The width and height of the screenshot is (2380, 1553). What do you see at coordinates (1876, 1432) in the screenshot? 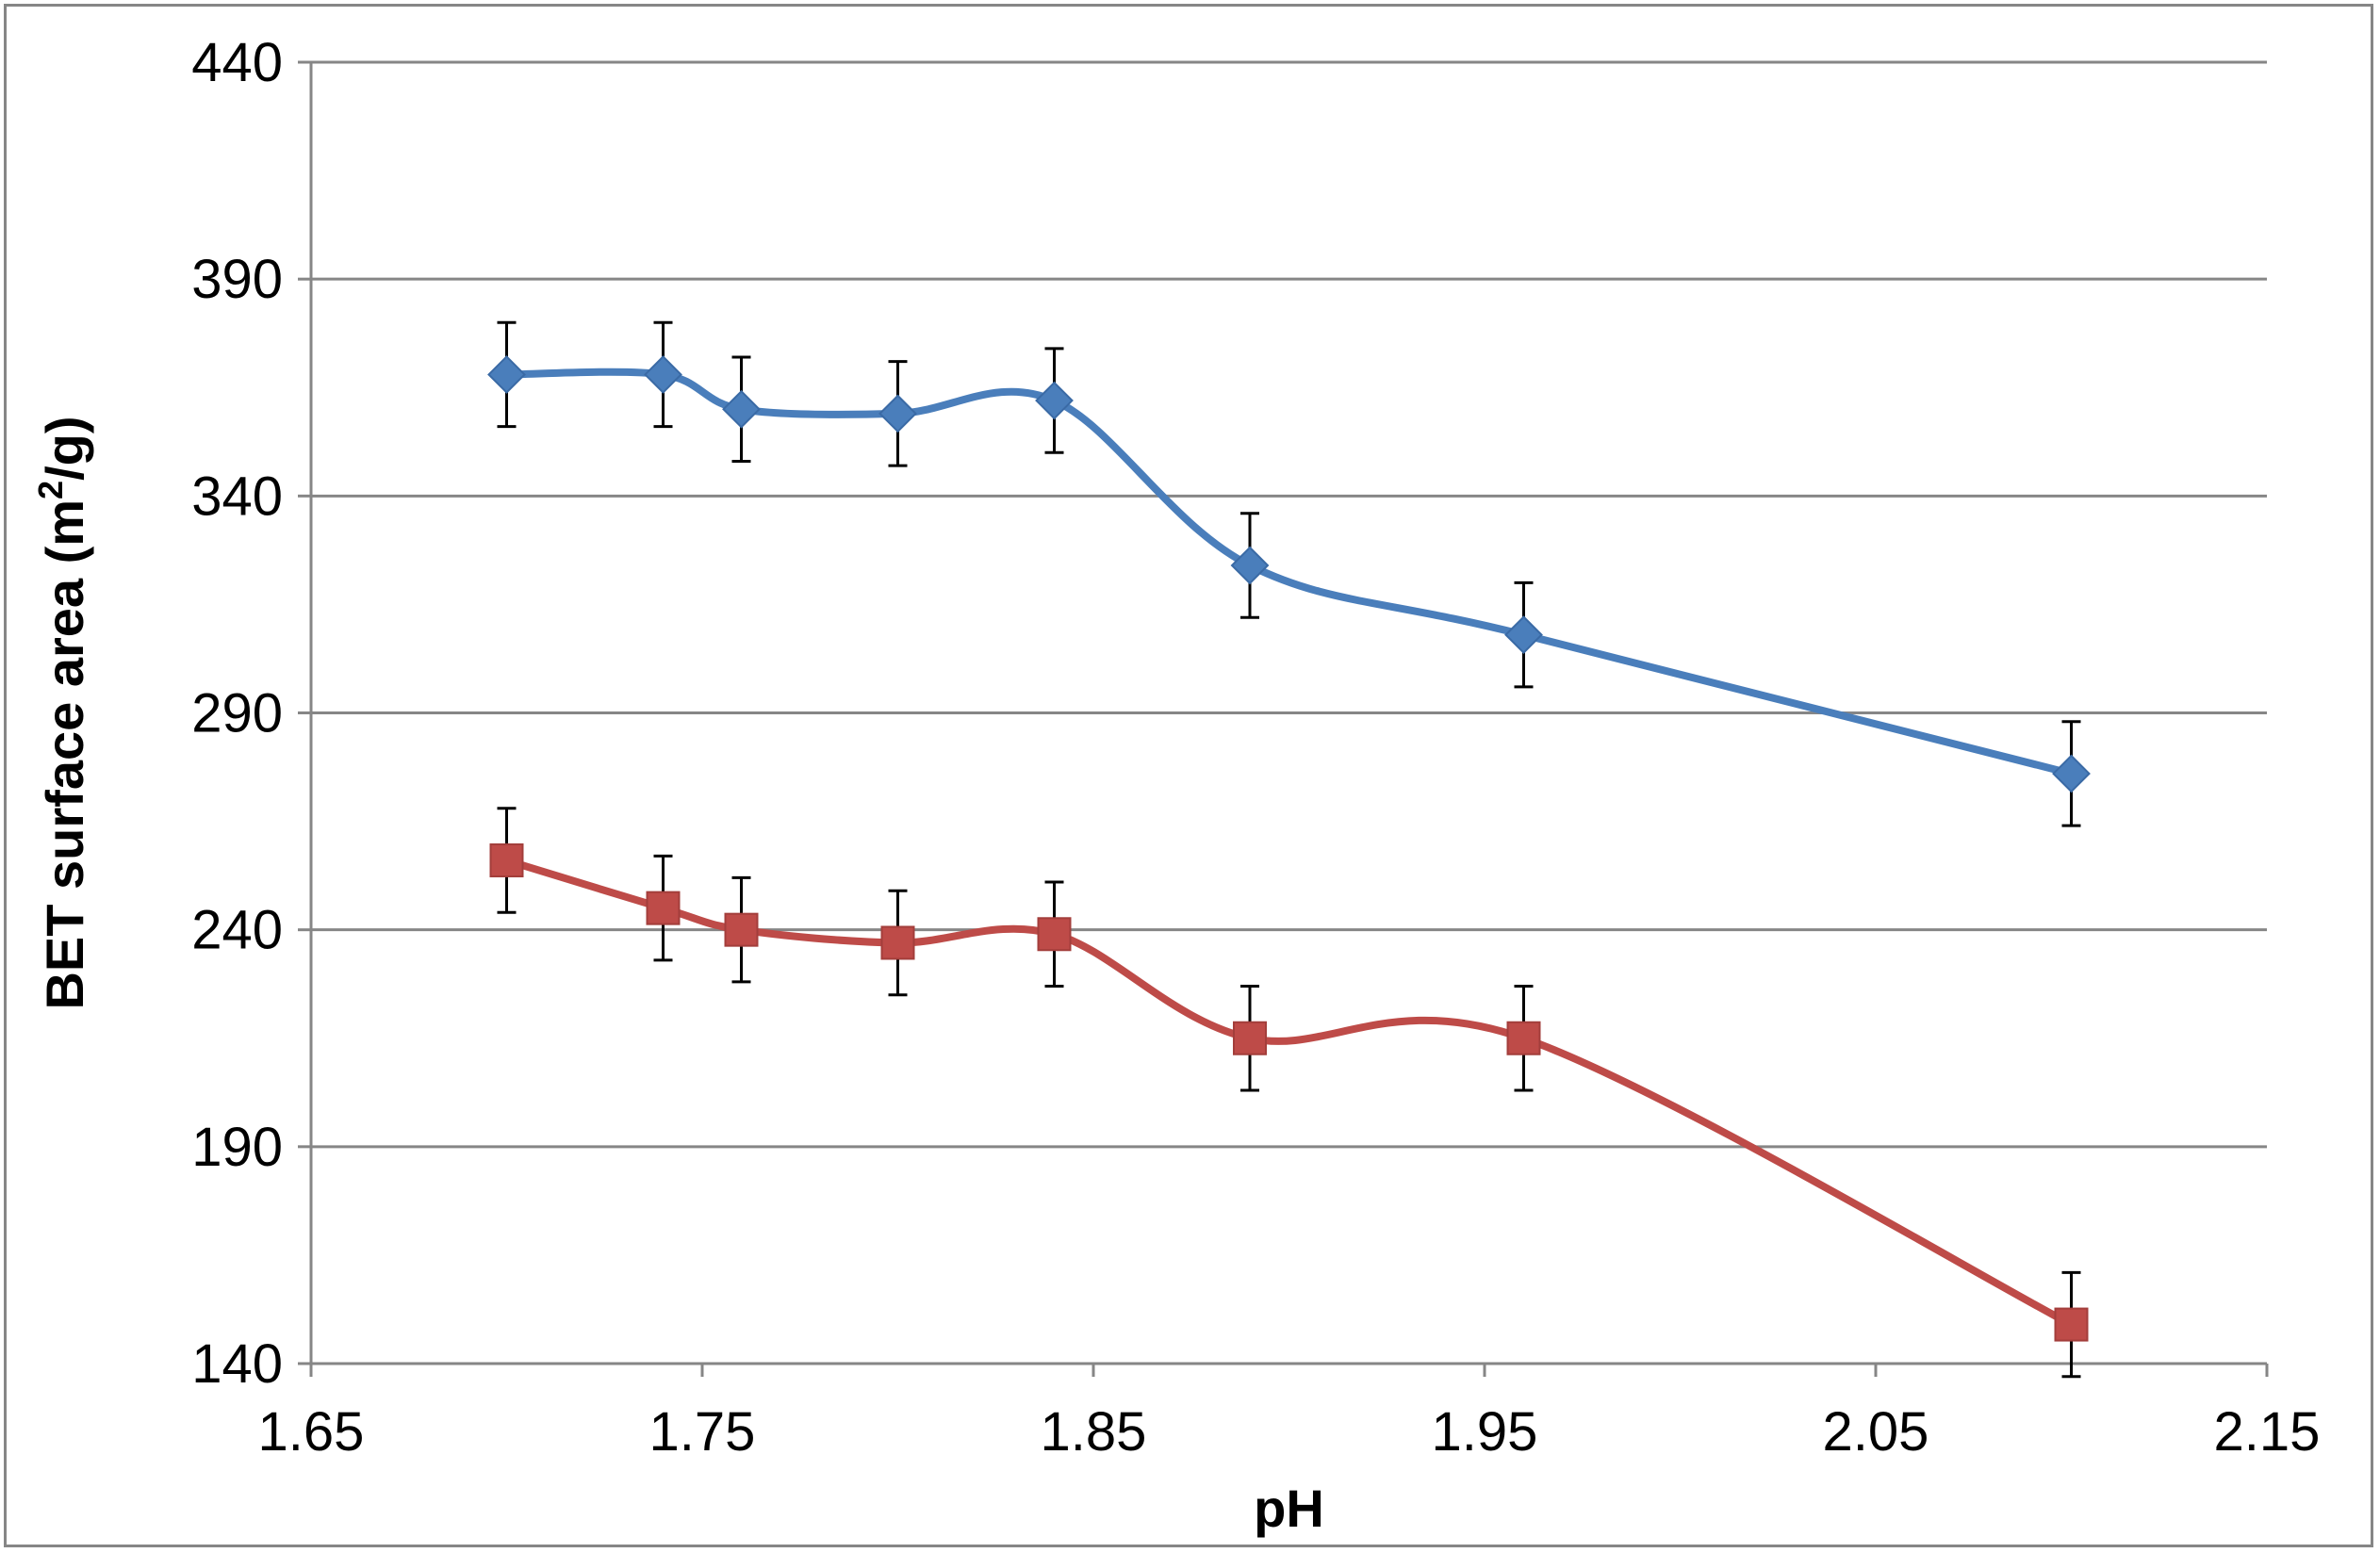
I see `x-tick-label-4: 2.05` at bounding box center [1876, 1432].